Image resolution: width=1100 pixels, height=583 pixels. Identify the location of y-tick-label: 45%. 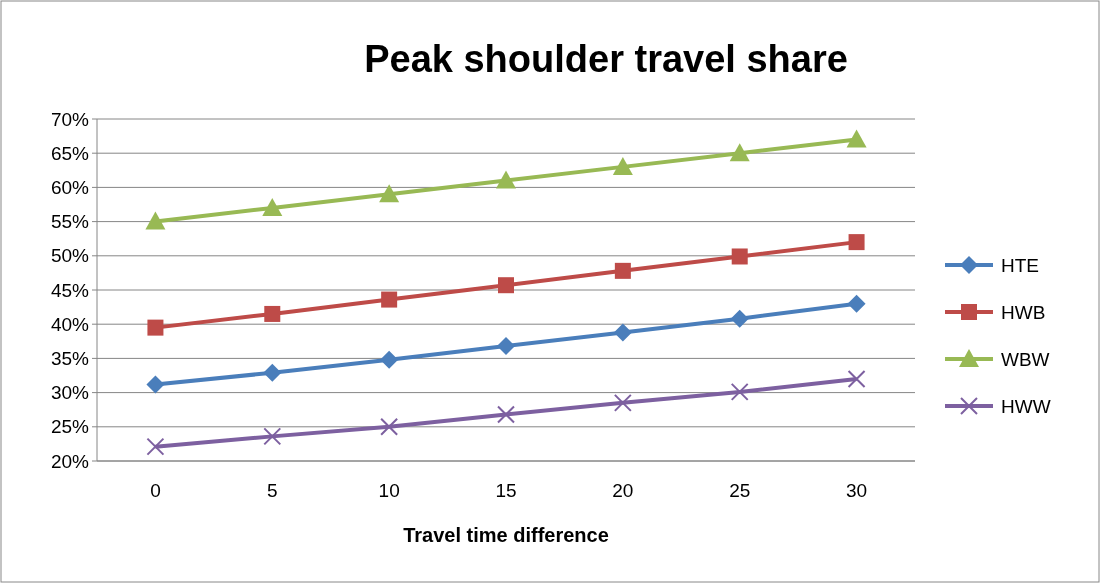
(70, 290).